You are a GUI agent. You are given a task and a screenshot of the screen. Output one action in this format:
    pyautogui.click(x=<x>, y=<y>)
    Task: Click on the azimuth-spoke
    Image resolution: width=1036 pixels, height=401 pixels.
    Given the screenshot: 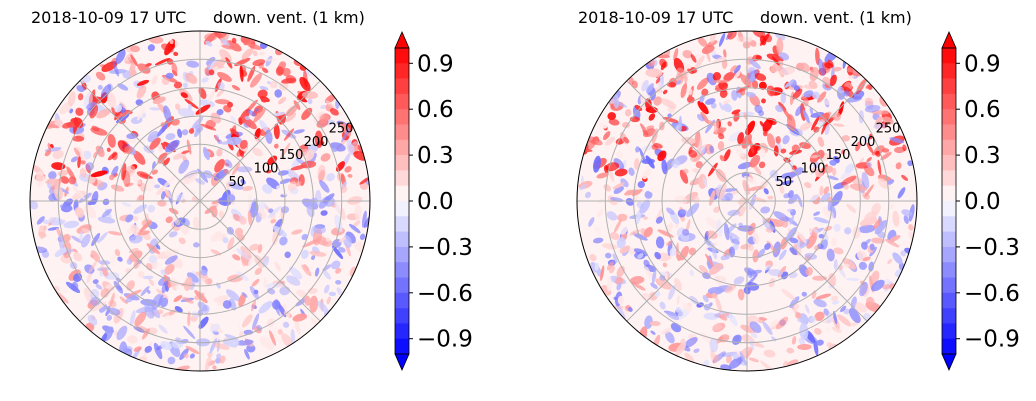 What is the action you would take?
    pyautogui.click(x=260, y=141)
    